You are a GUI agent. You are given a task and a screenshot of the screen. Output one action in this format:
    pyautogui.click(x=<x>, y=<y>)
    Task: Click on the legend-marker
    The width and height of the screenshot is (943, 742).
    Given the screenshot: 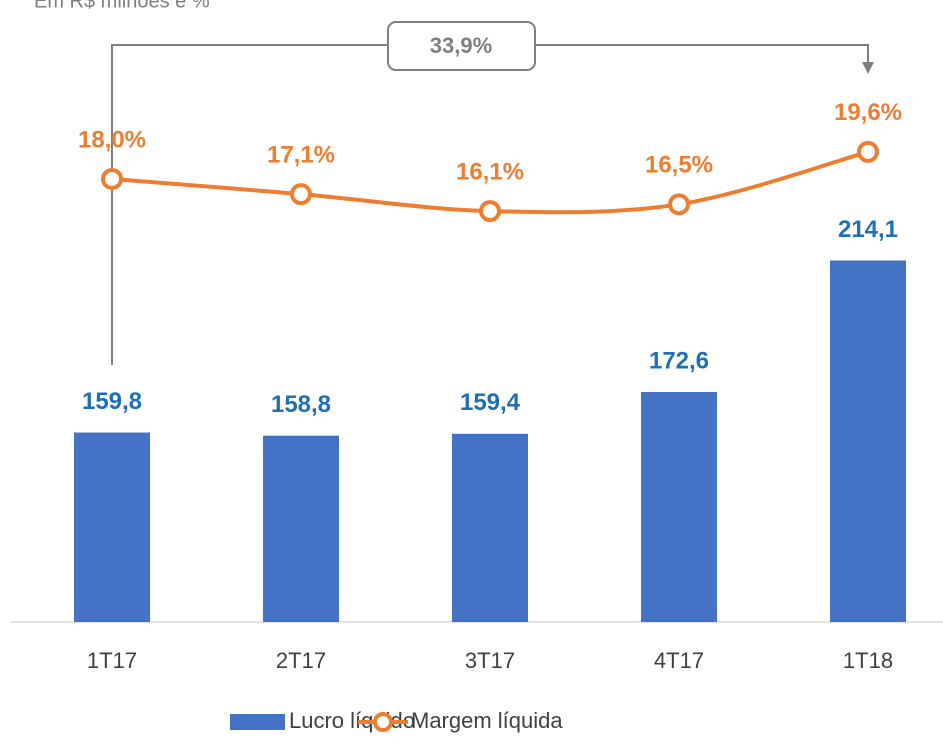 What is the action you would take?
    pyautogui.click(x=383, y=722)
    